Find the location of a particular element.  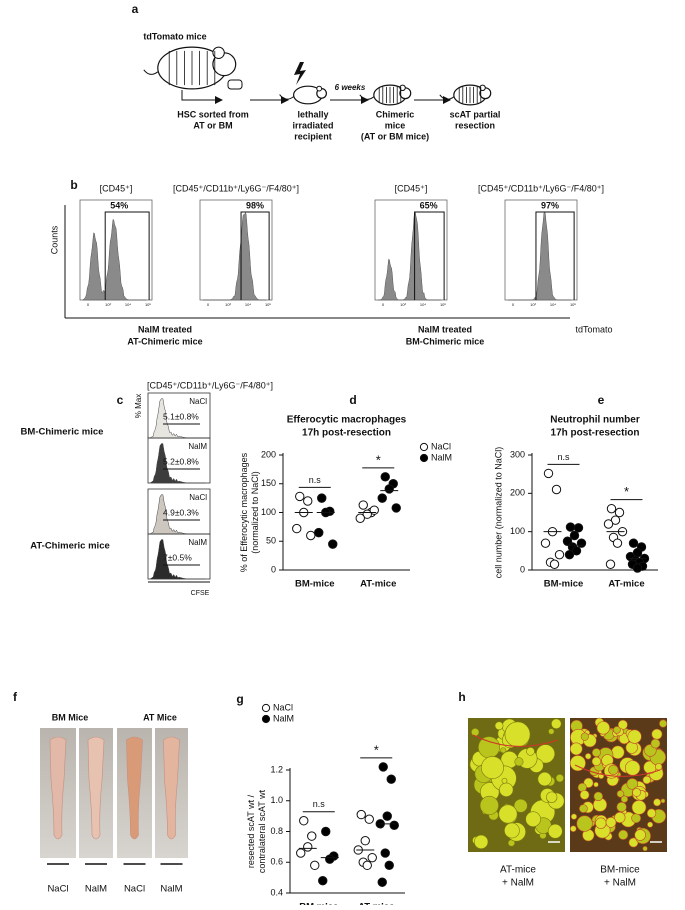

step-label: (AT or BM mice) is located at coordinates (395, 136).